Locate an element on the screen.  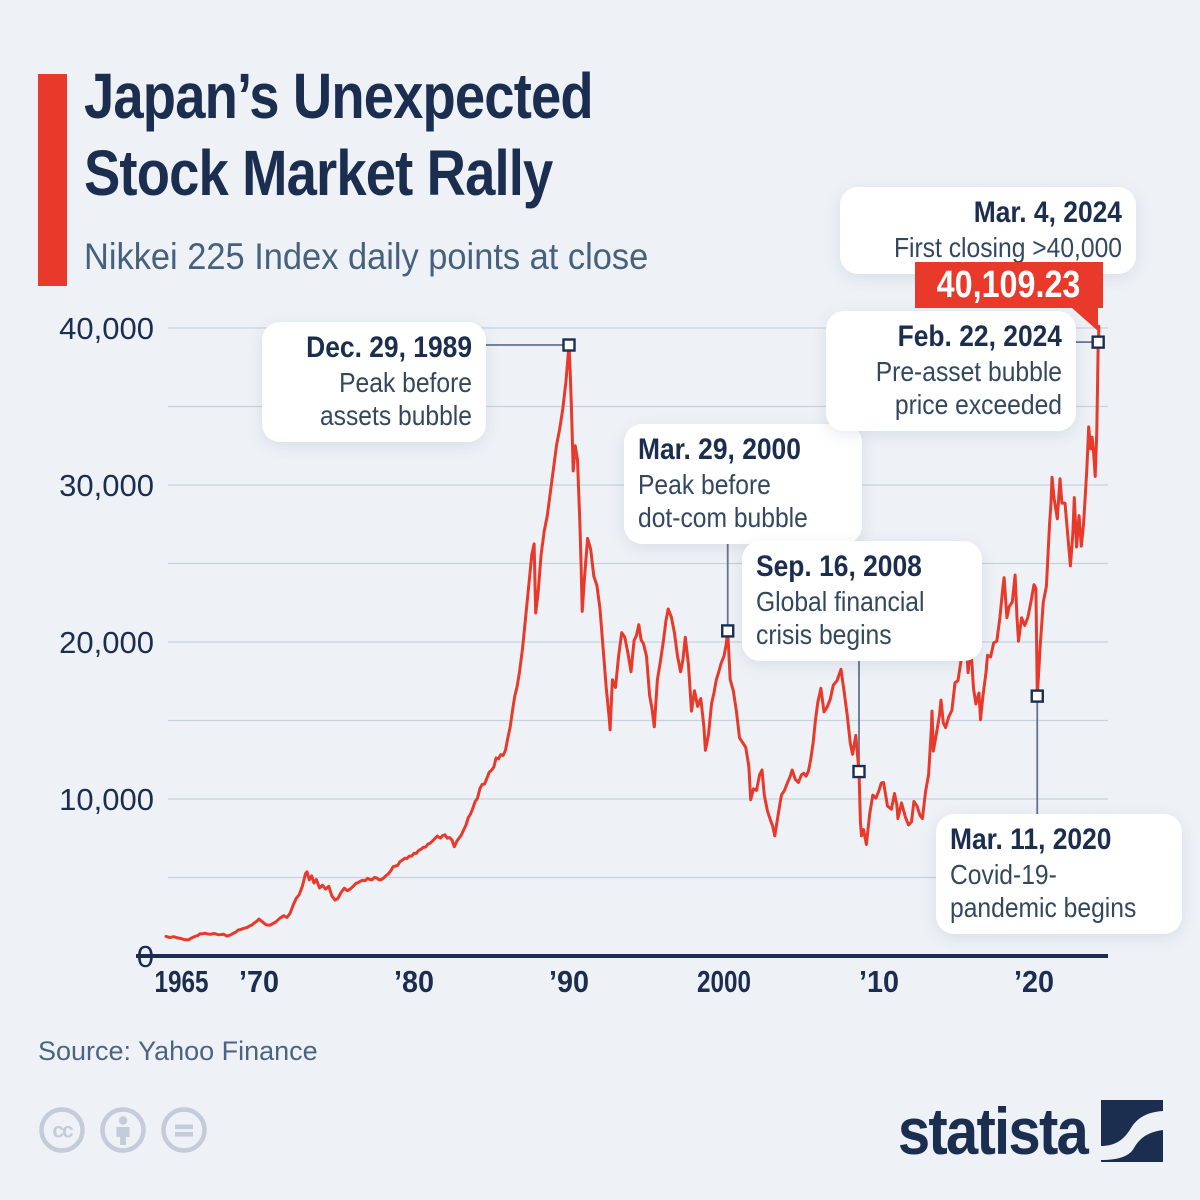
record-value-badge: 40,109.23 is located at coordinates (1009, 296).